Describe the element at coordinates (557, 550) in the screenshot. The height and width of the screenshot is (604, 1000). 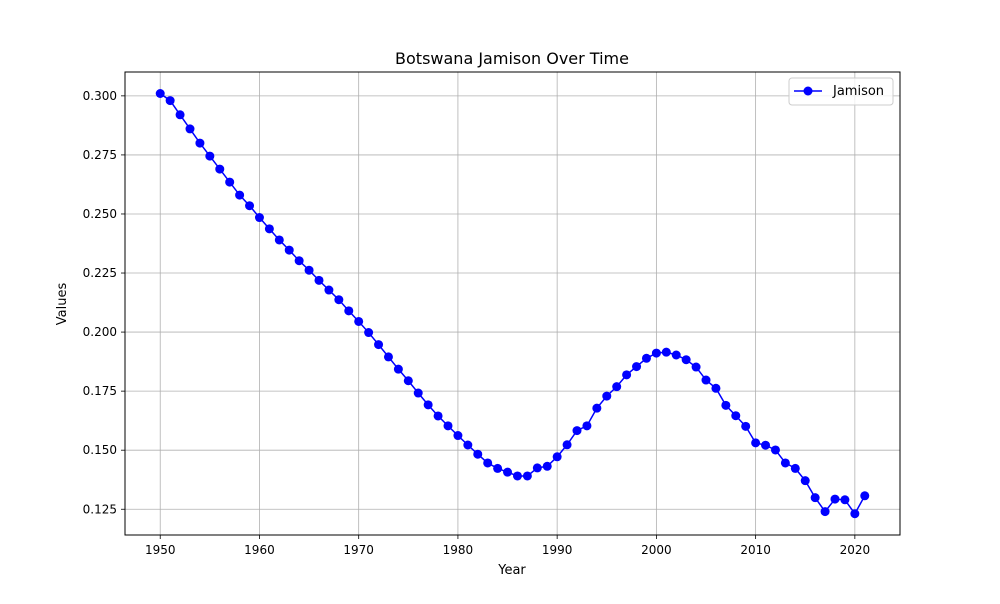
I see `x-tick-label: 1990` at that location.